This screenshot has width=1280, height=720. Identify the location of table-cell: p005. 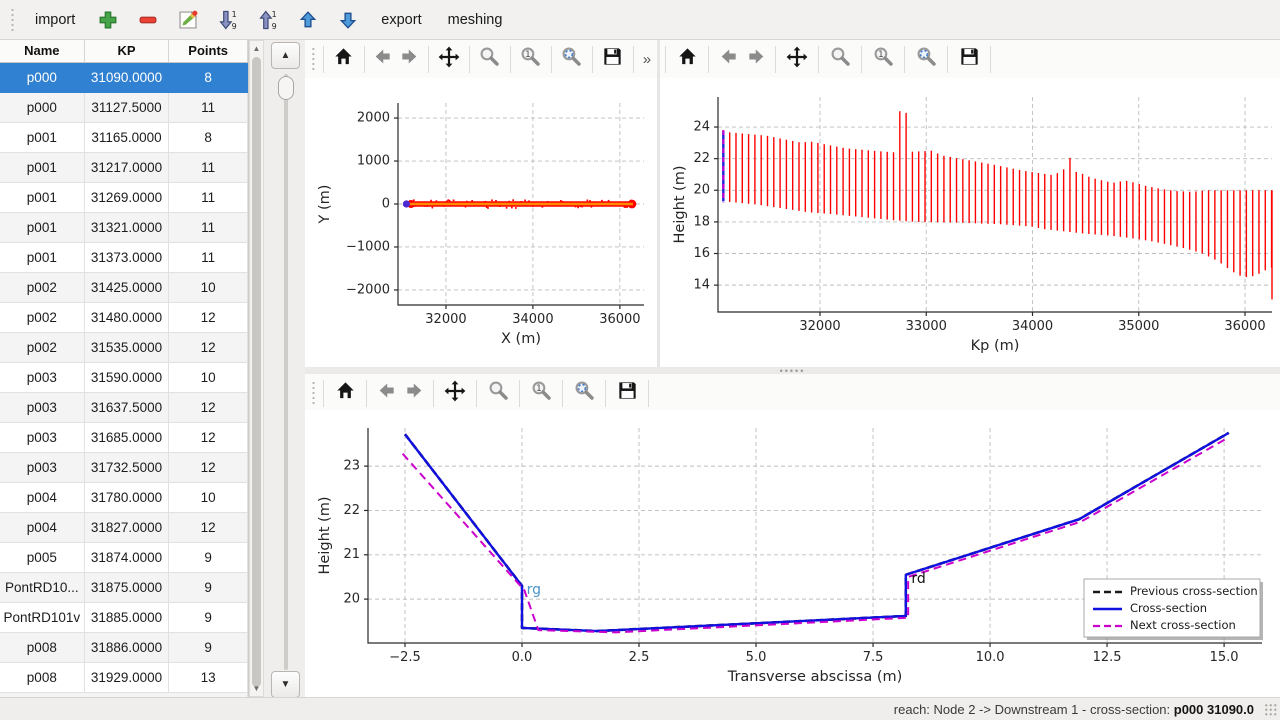
(42, 558).